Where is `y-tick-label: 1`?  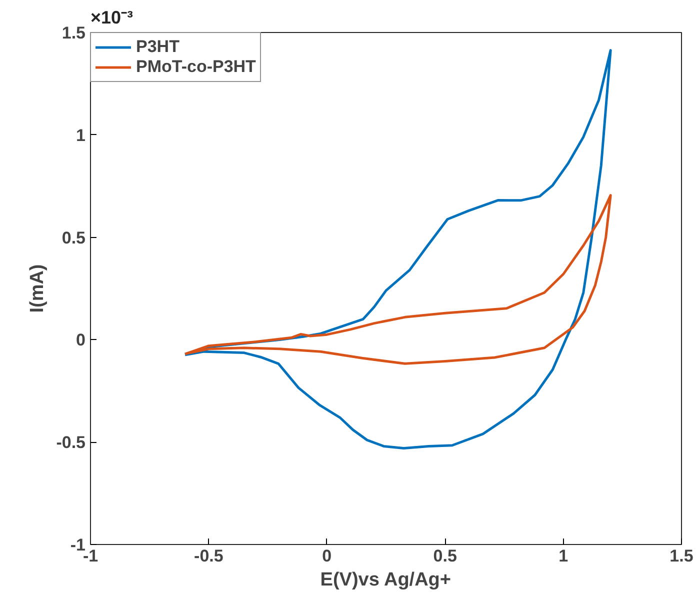 y-tick-label: 1 is located at coordinates (81, 135).